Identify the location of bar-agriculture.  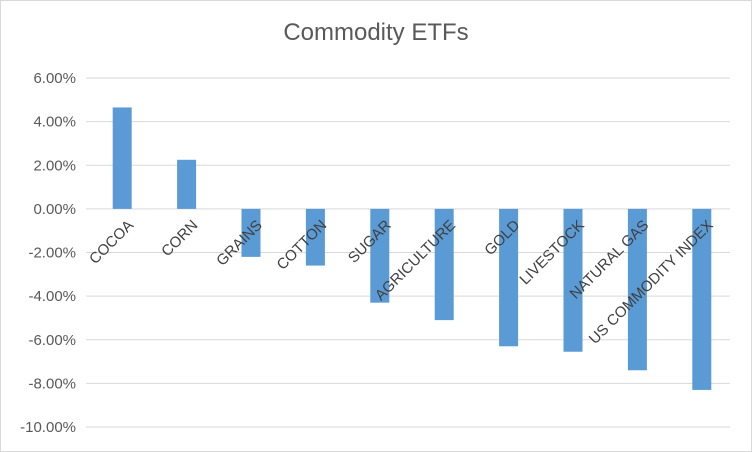
(444, 264).